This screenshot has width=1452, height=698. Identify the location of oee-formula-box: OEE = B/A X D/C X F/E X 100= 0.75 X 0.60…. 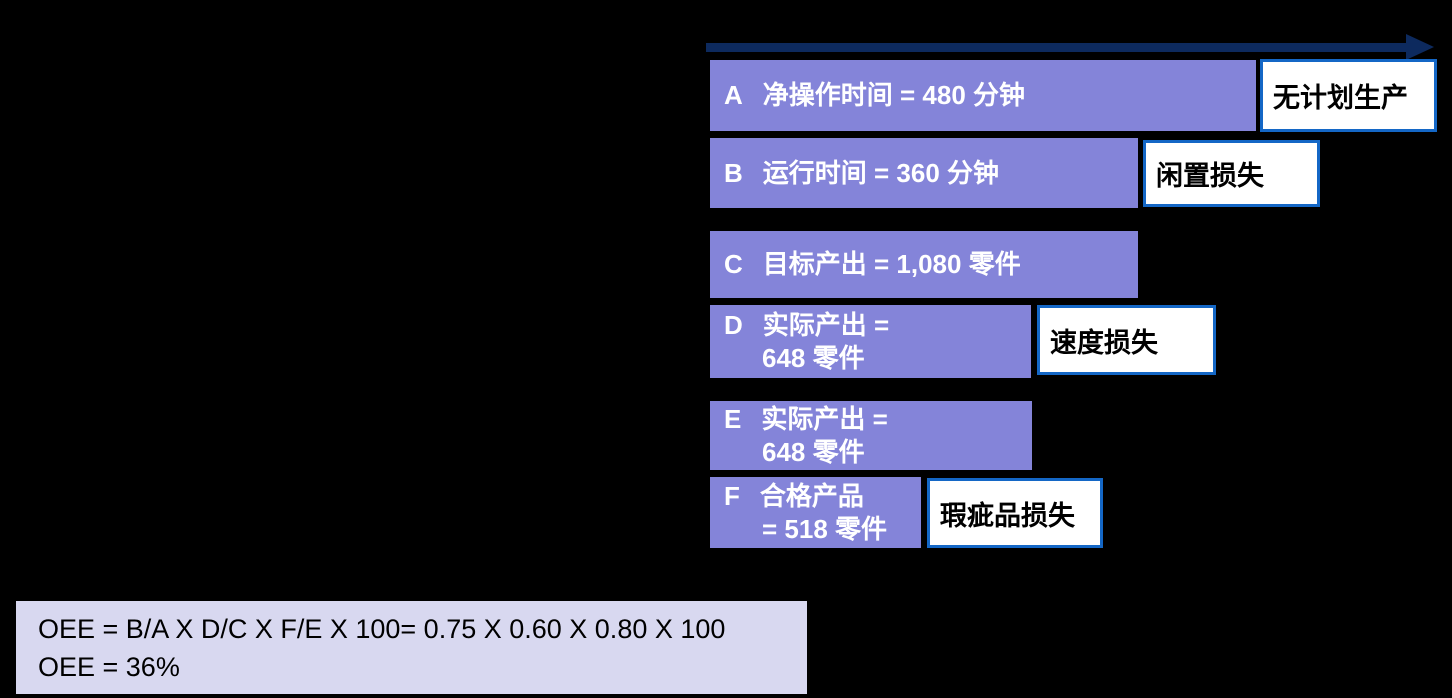
(411, 647).